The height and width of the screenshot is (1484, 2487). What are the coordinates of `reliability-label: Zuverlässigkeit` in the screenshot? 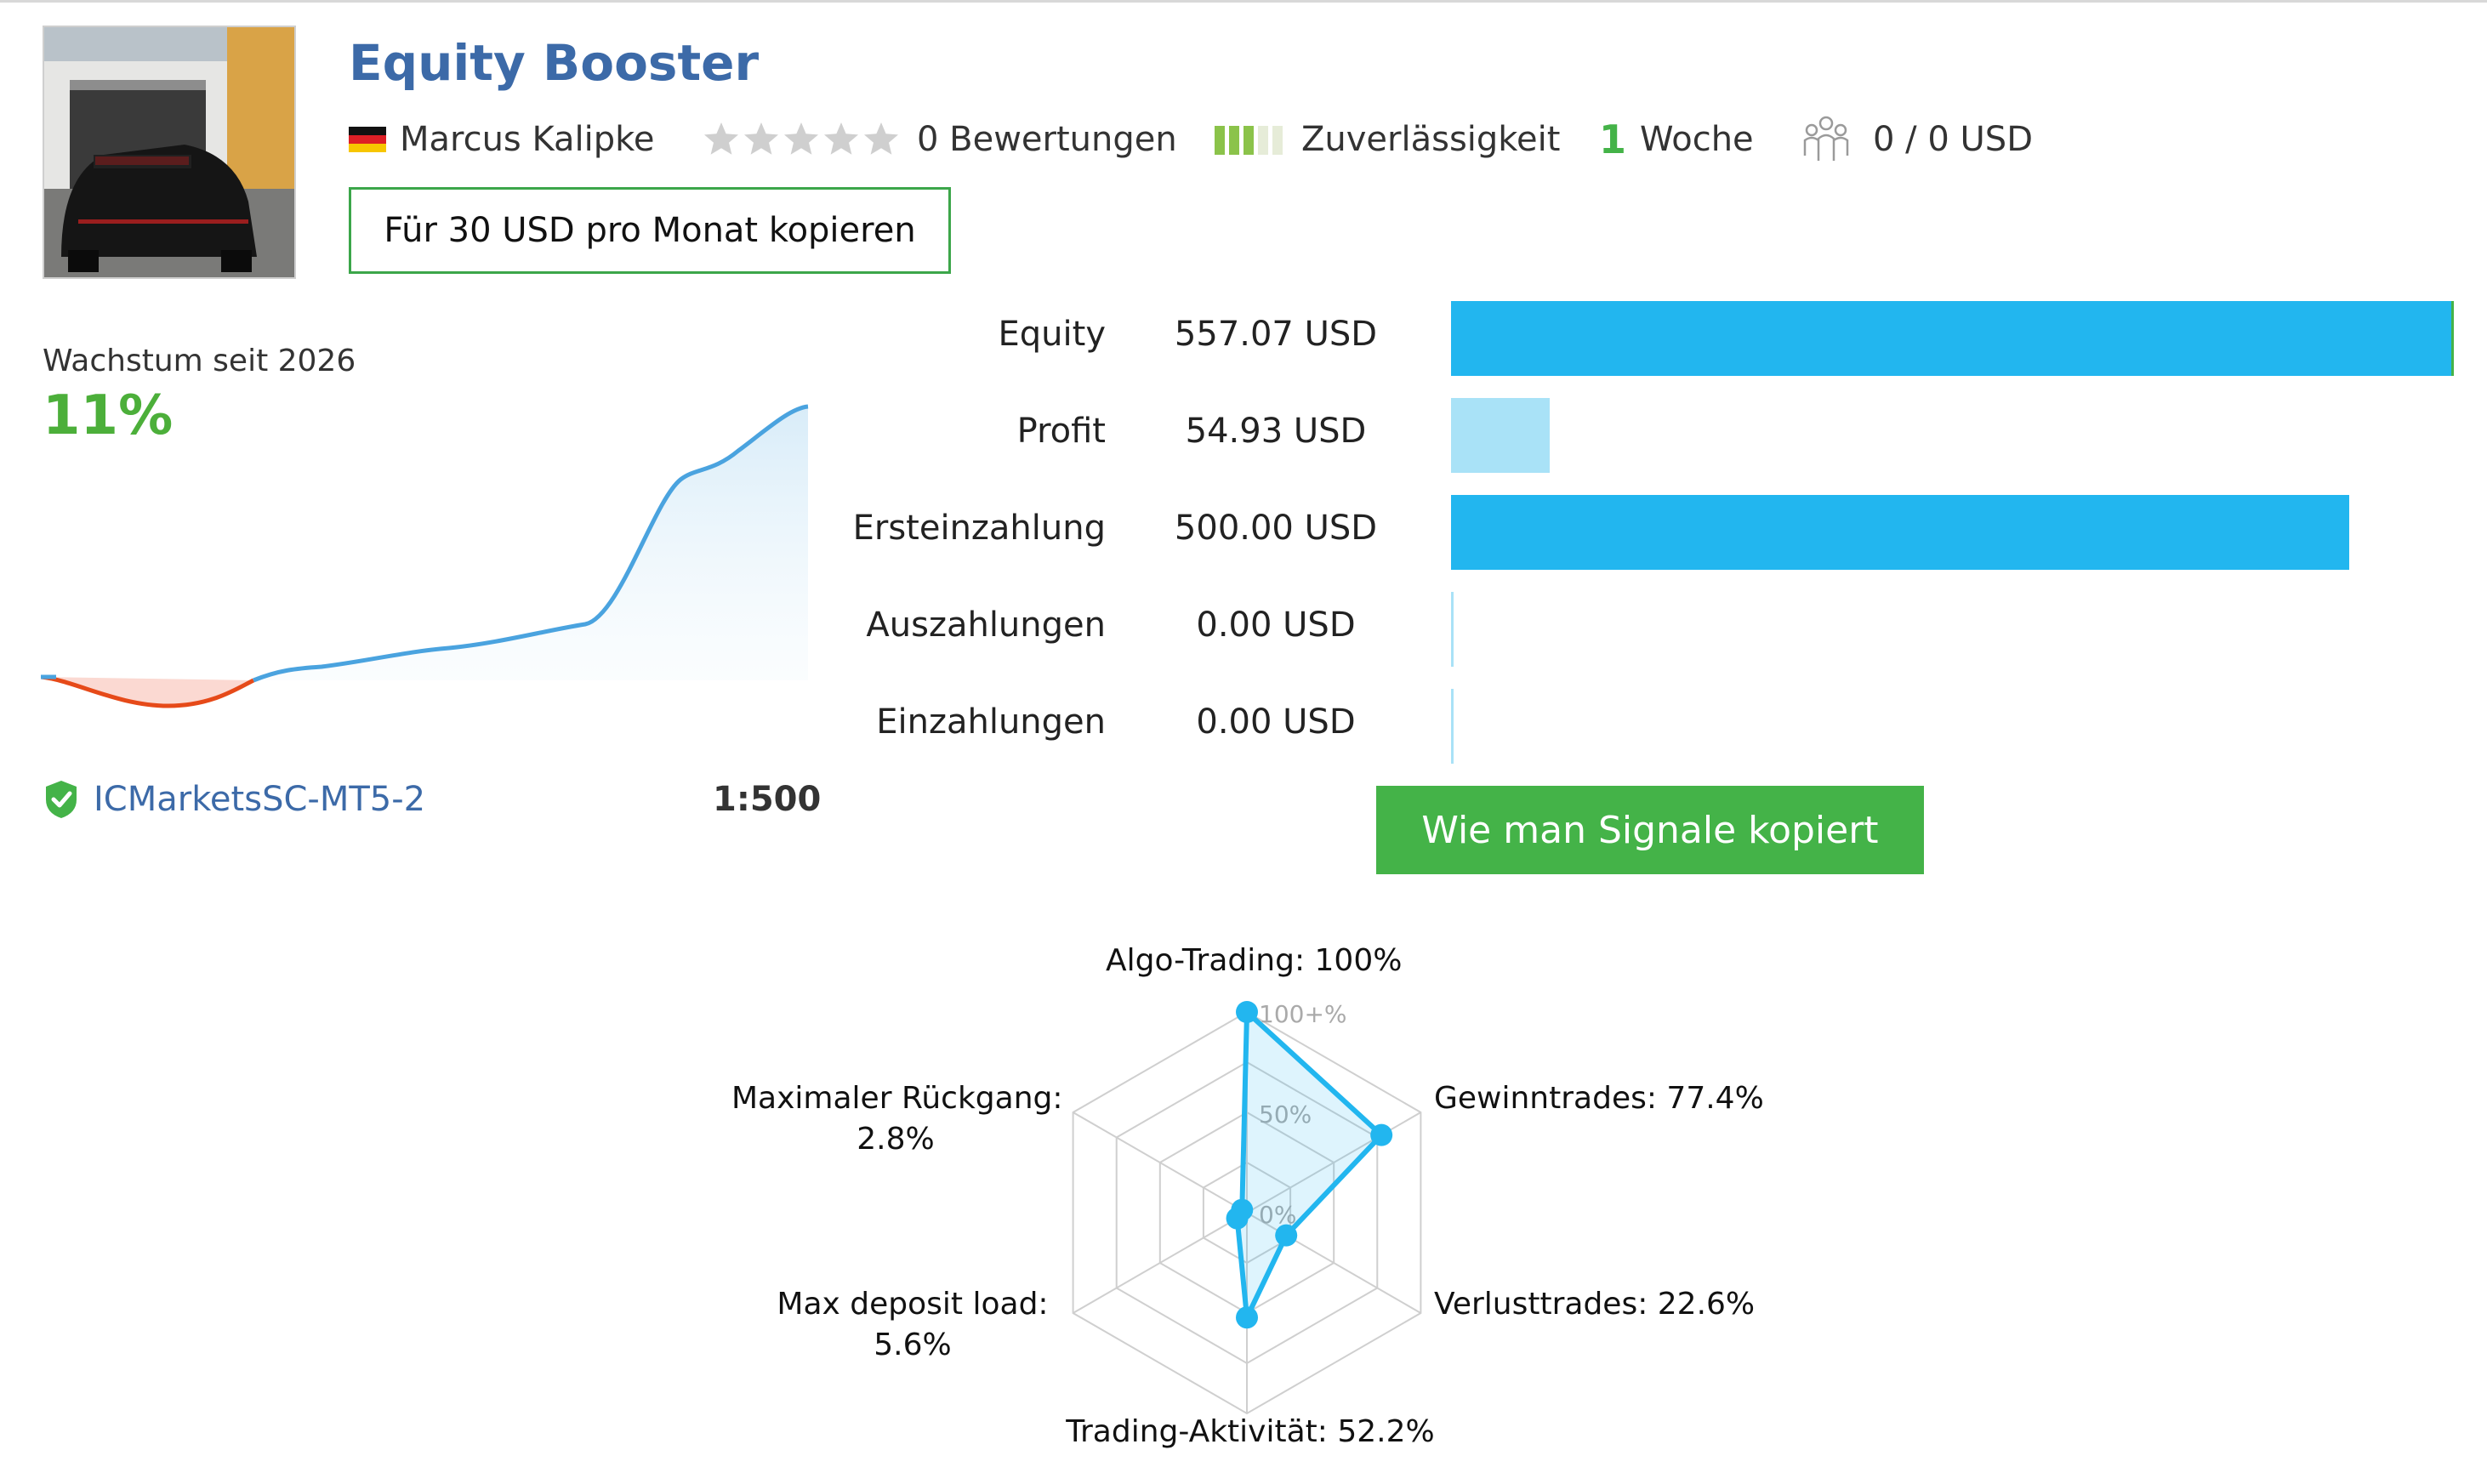 It's located at (1431, 139).